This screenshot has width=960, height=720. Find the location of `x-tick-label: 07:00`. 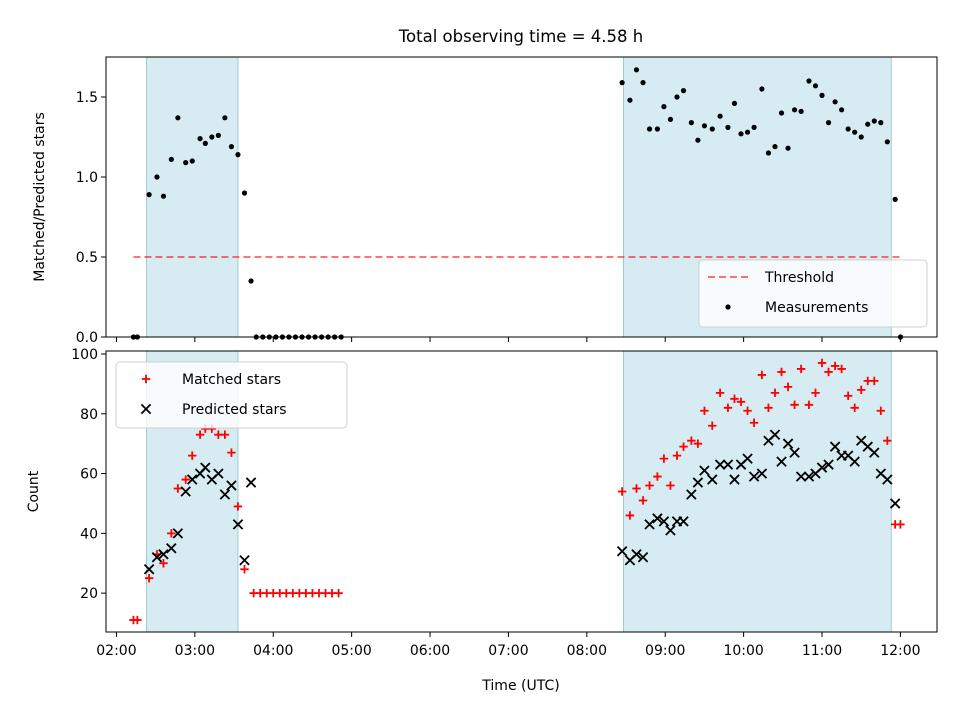

x-tick-label: 07:00 is located at coordinates (508, 651).